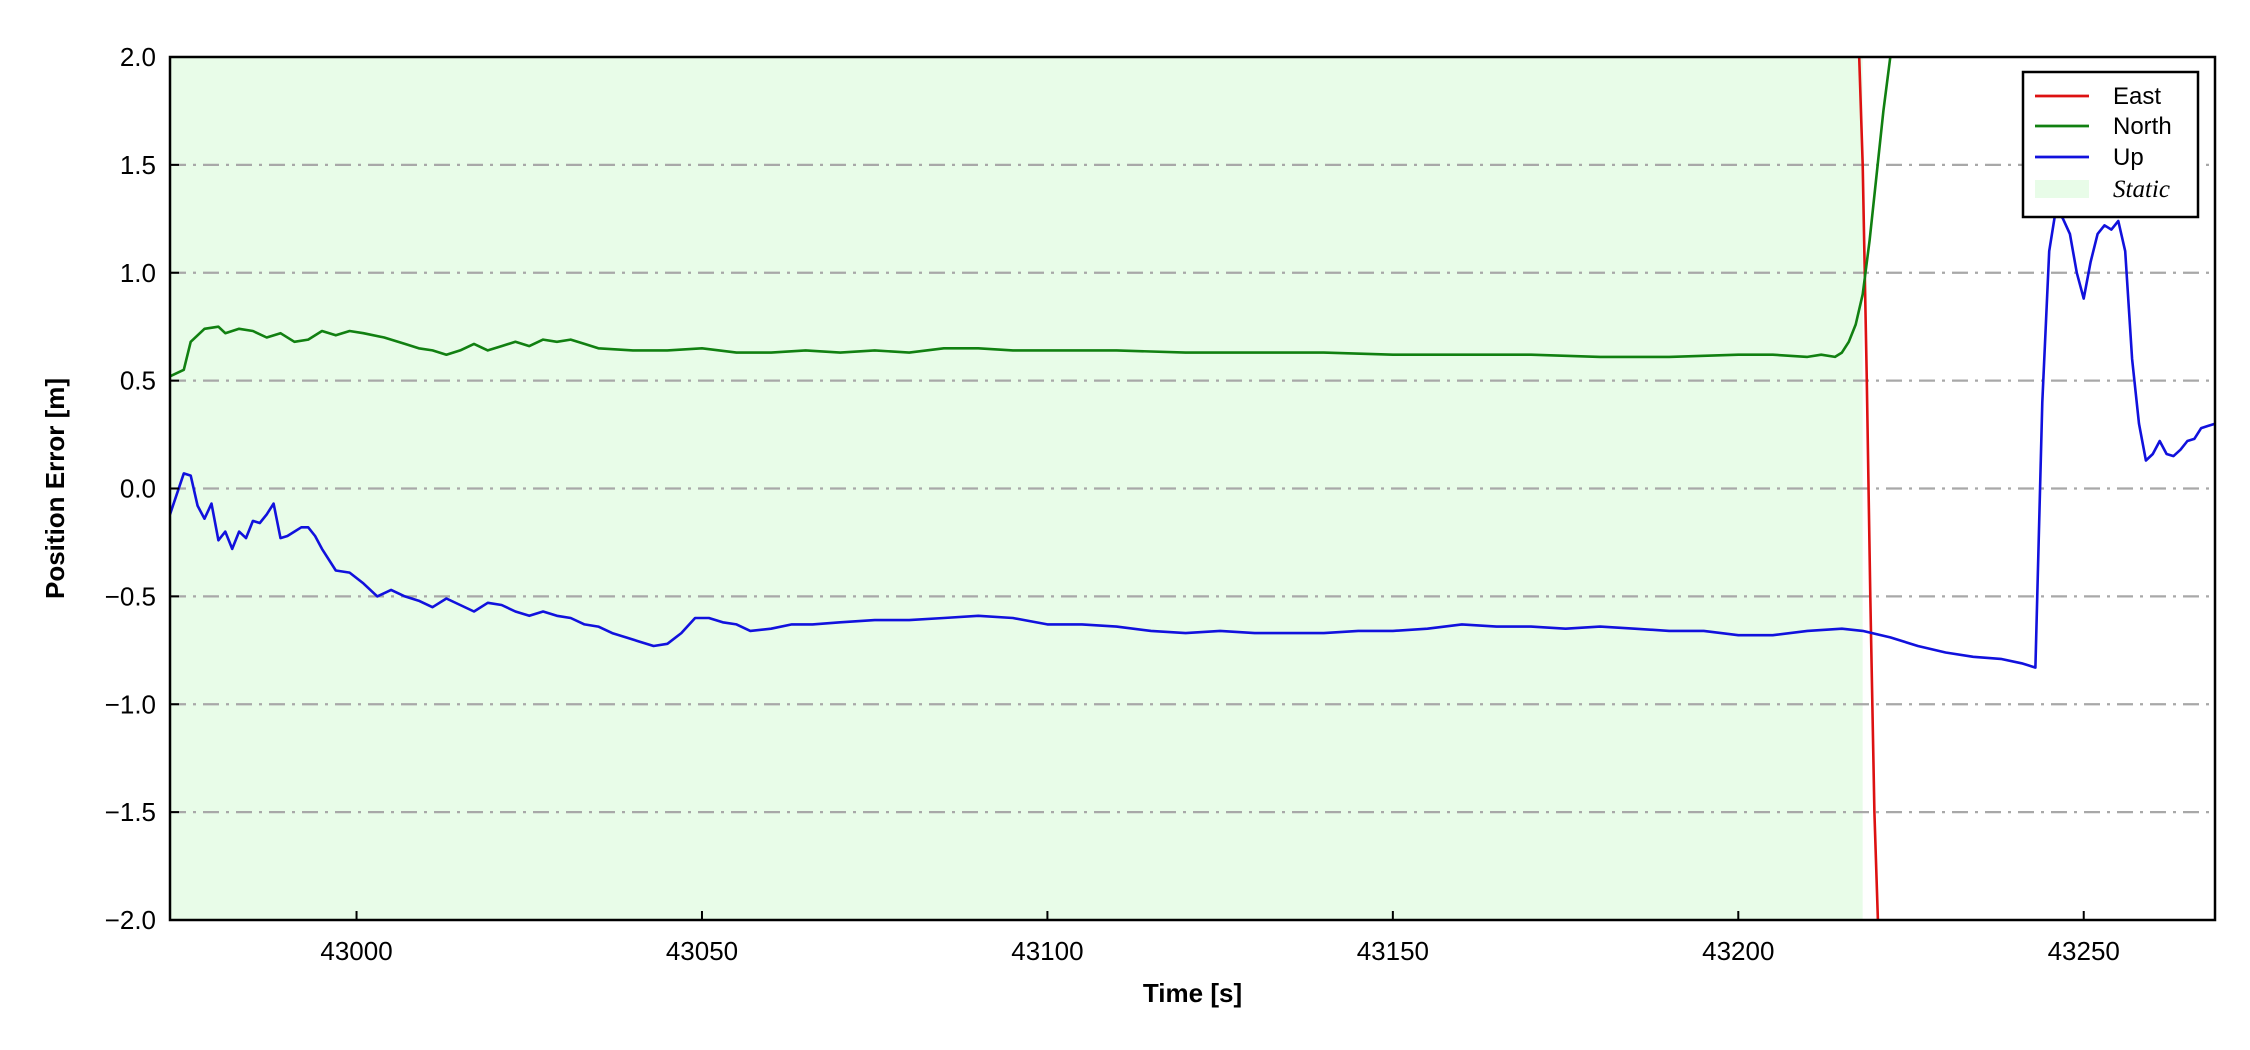 Image resolution: width=2250 pixels, height=1050 pixels. What do you see at coordinates (55, 488) in the screenshot?
I see `y-axis-title: Position Error [m]` at bounding box center [55, 488].